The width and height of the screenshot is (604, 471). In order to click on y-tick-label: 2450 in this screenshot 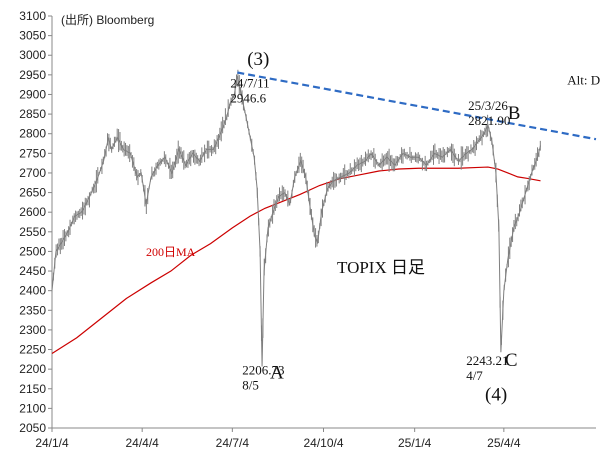, I will do `click(32, 271)`.